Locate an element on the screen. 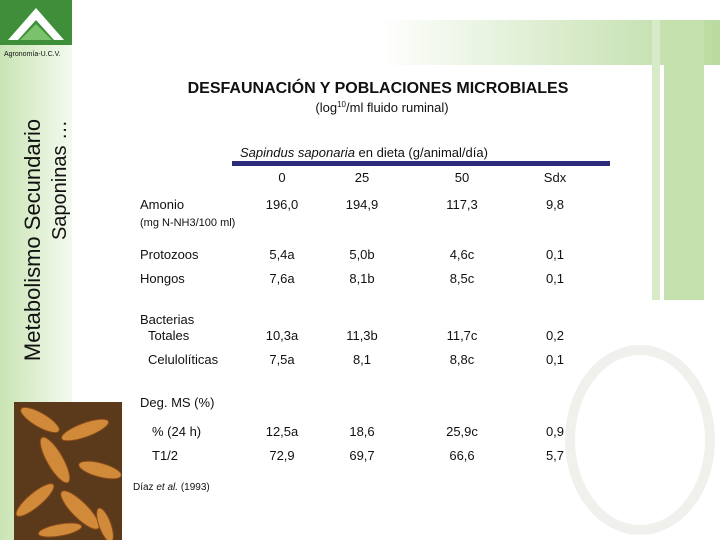 This screenshot has width=720, height=540. unit-sup: 10 is located at coordinates (341, 104).